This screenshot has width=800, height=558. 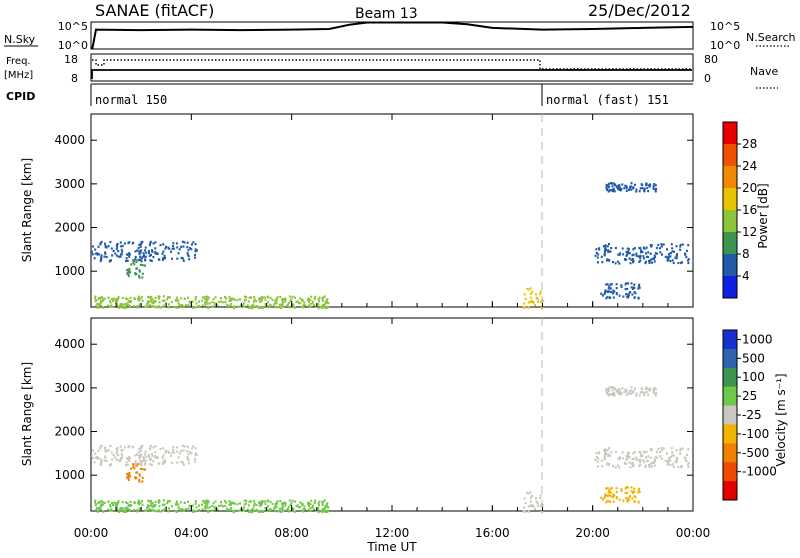 I want to click on cpid-segment-1: normal 150, so click(x=131, y=100).